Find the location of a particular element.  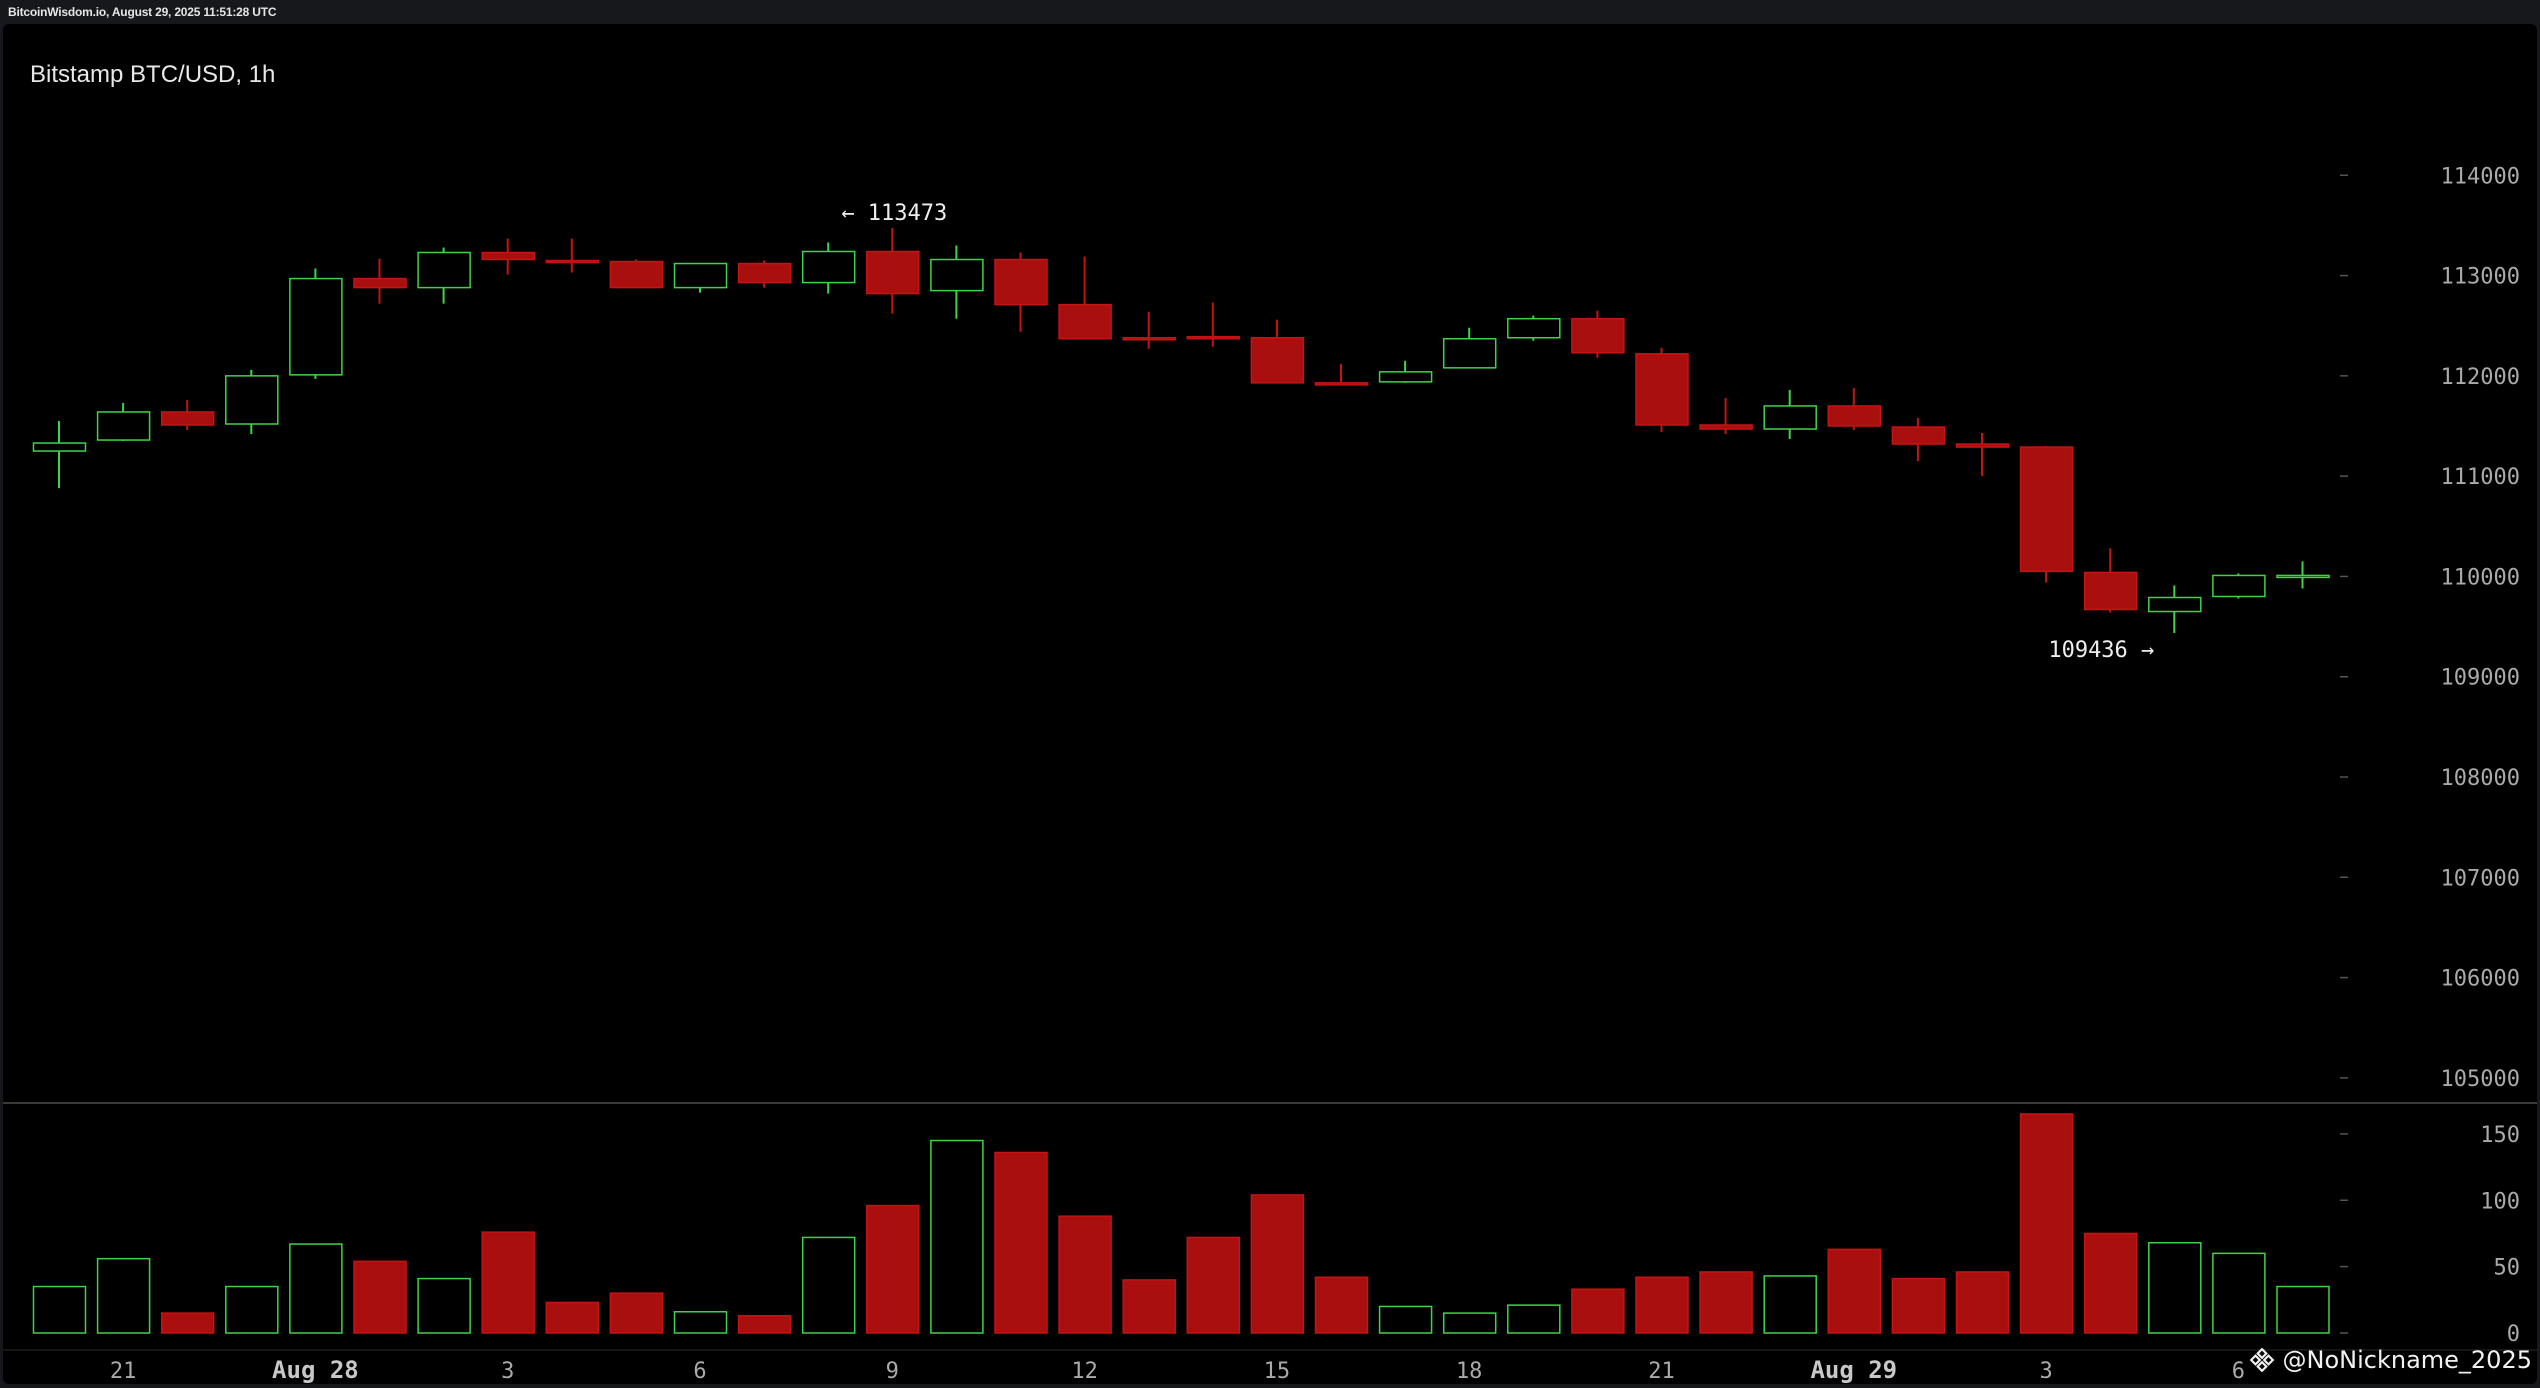

price-tick-label: 112000 is located at coordinates (2480, 377).